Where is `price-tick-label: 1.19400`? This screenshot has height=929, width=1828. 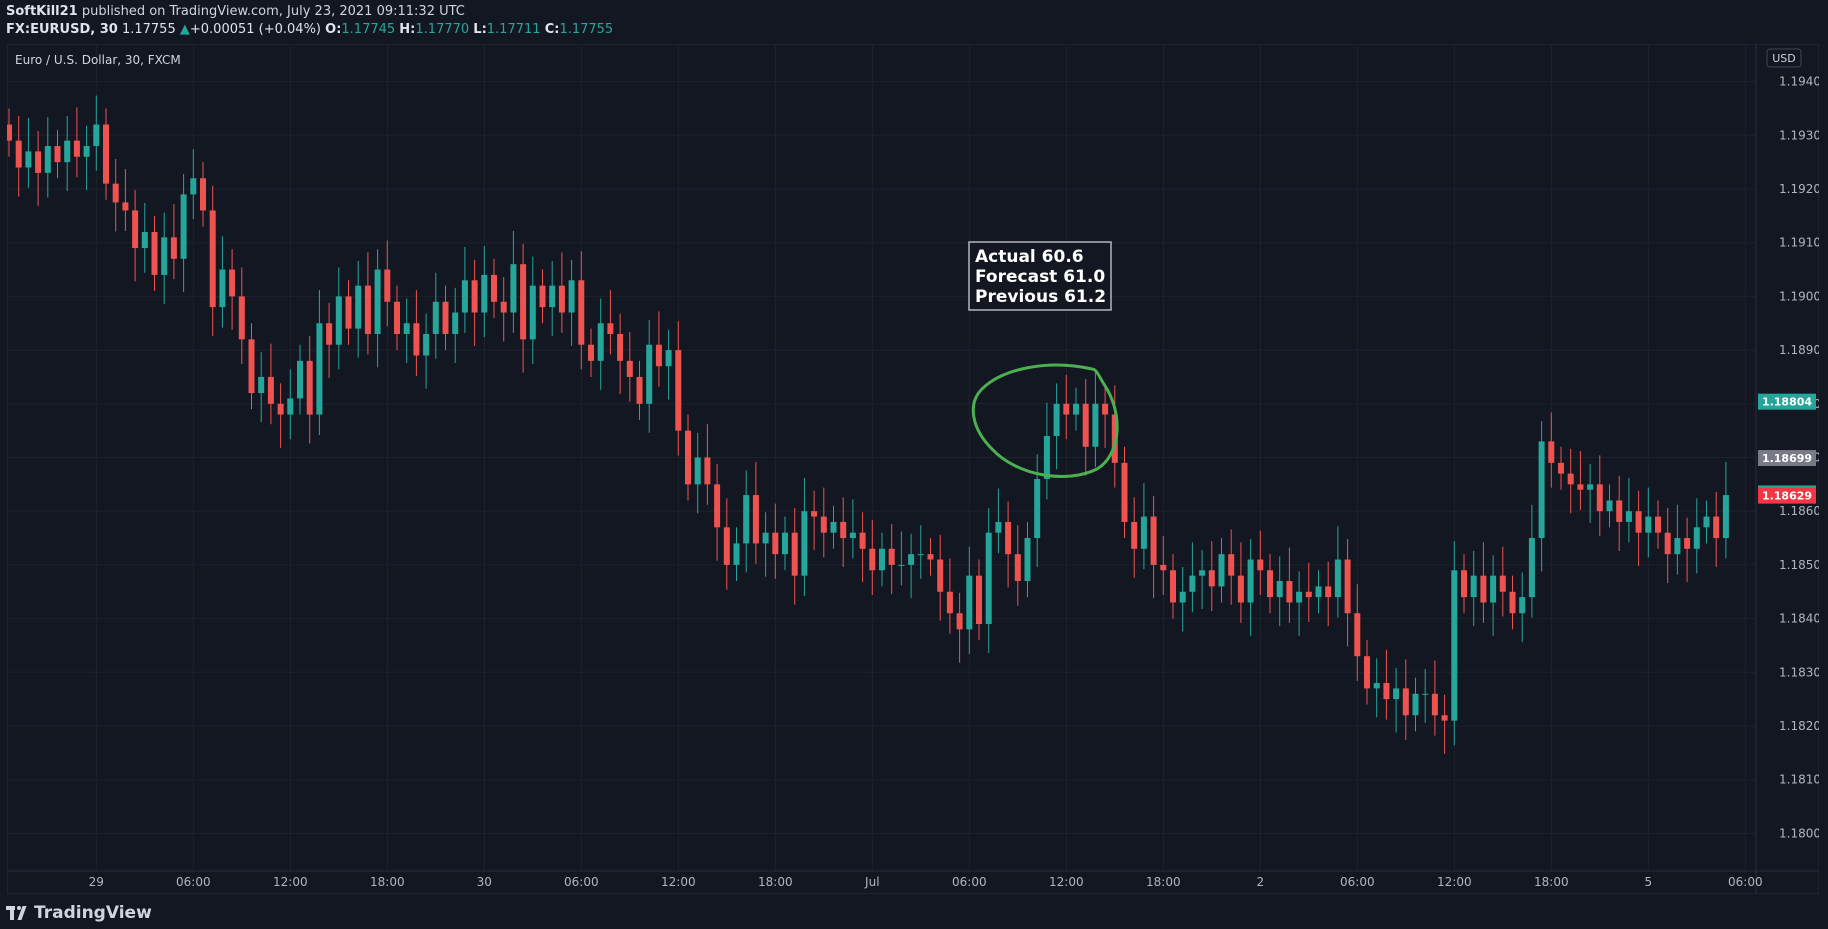
price-tick-label: 1.19400 is located at coordinates (1799, 82).